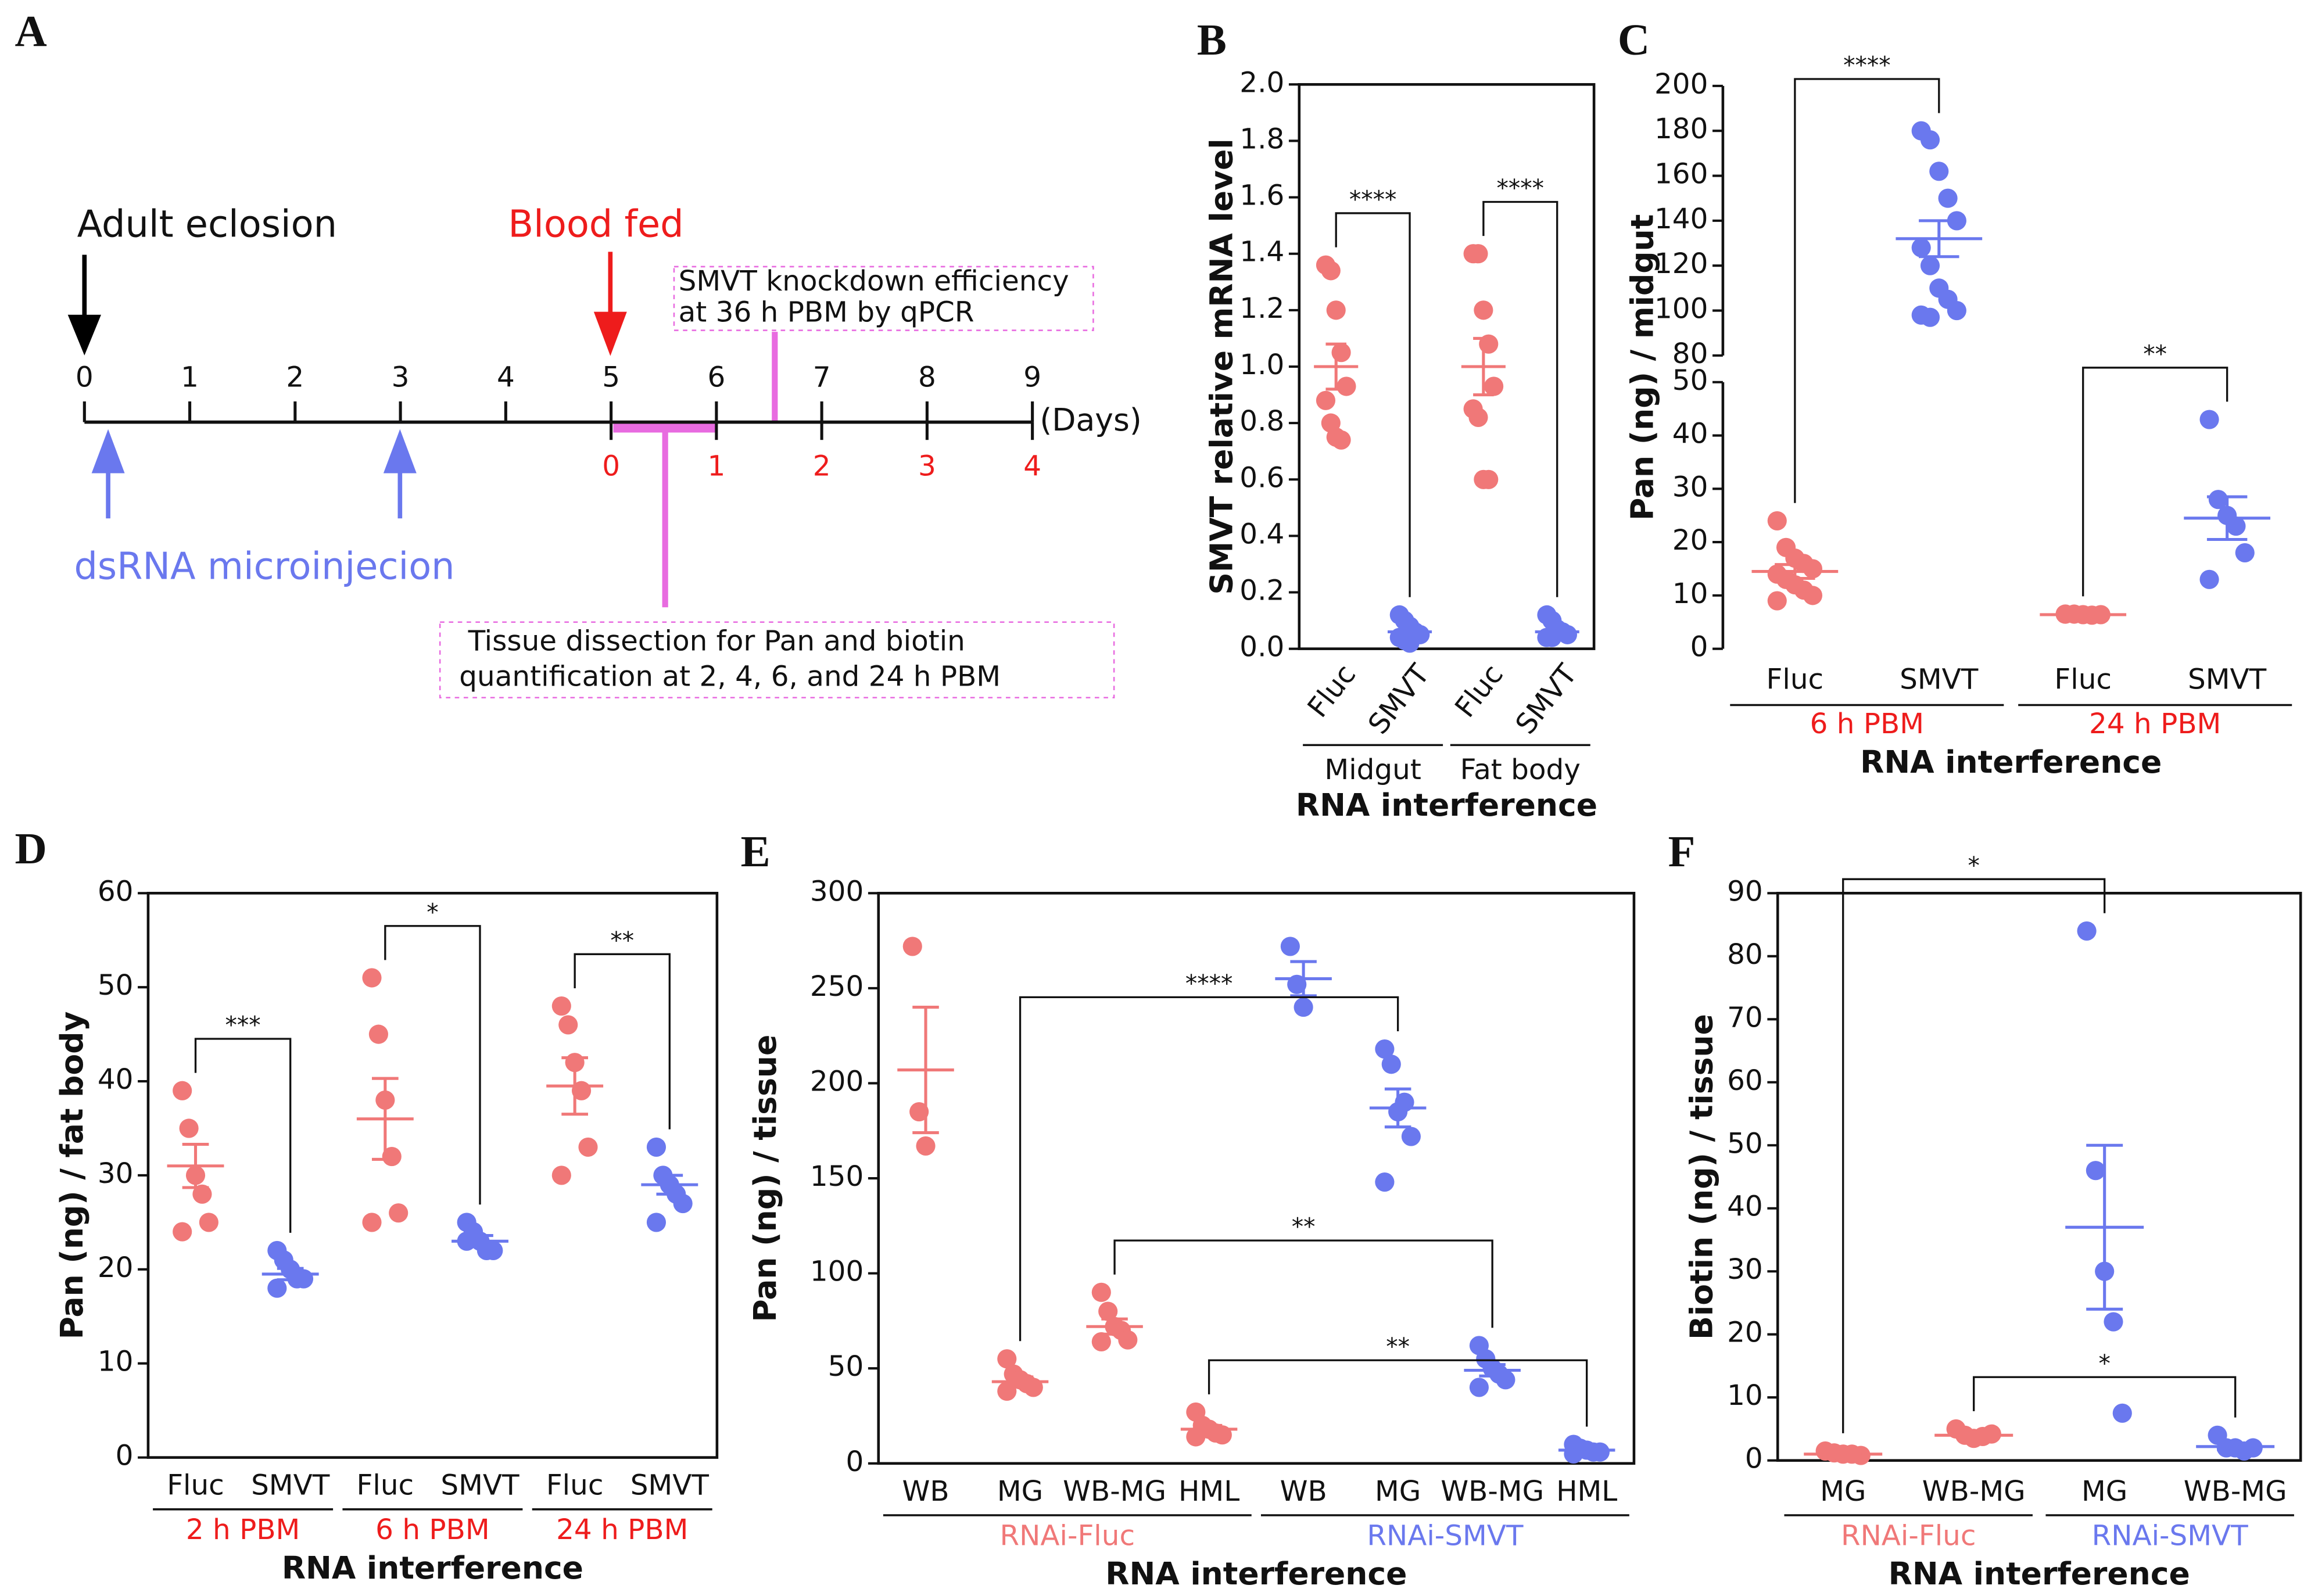  Describe the element at coordinates (432, 1175) in the screenshot. I see `plot-frame` at that location.